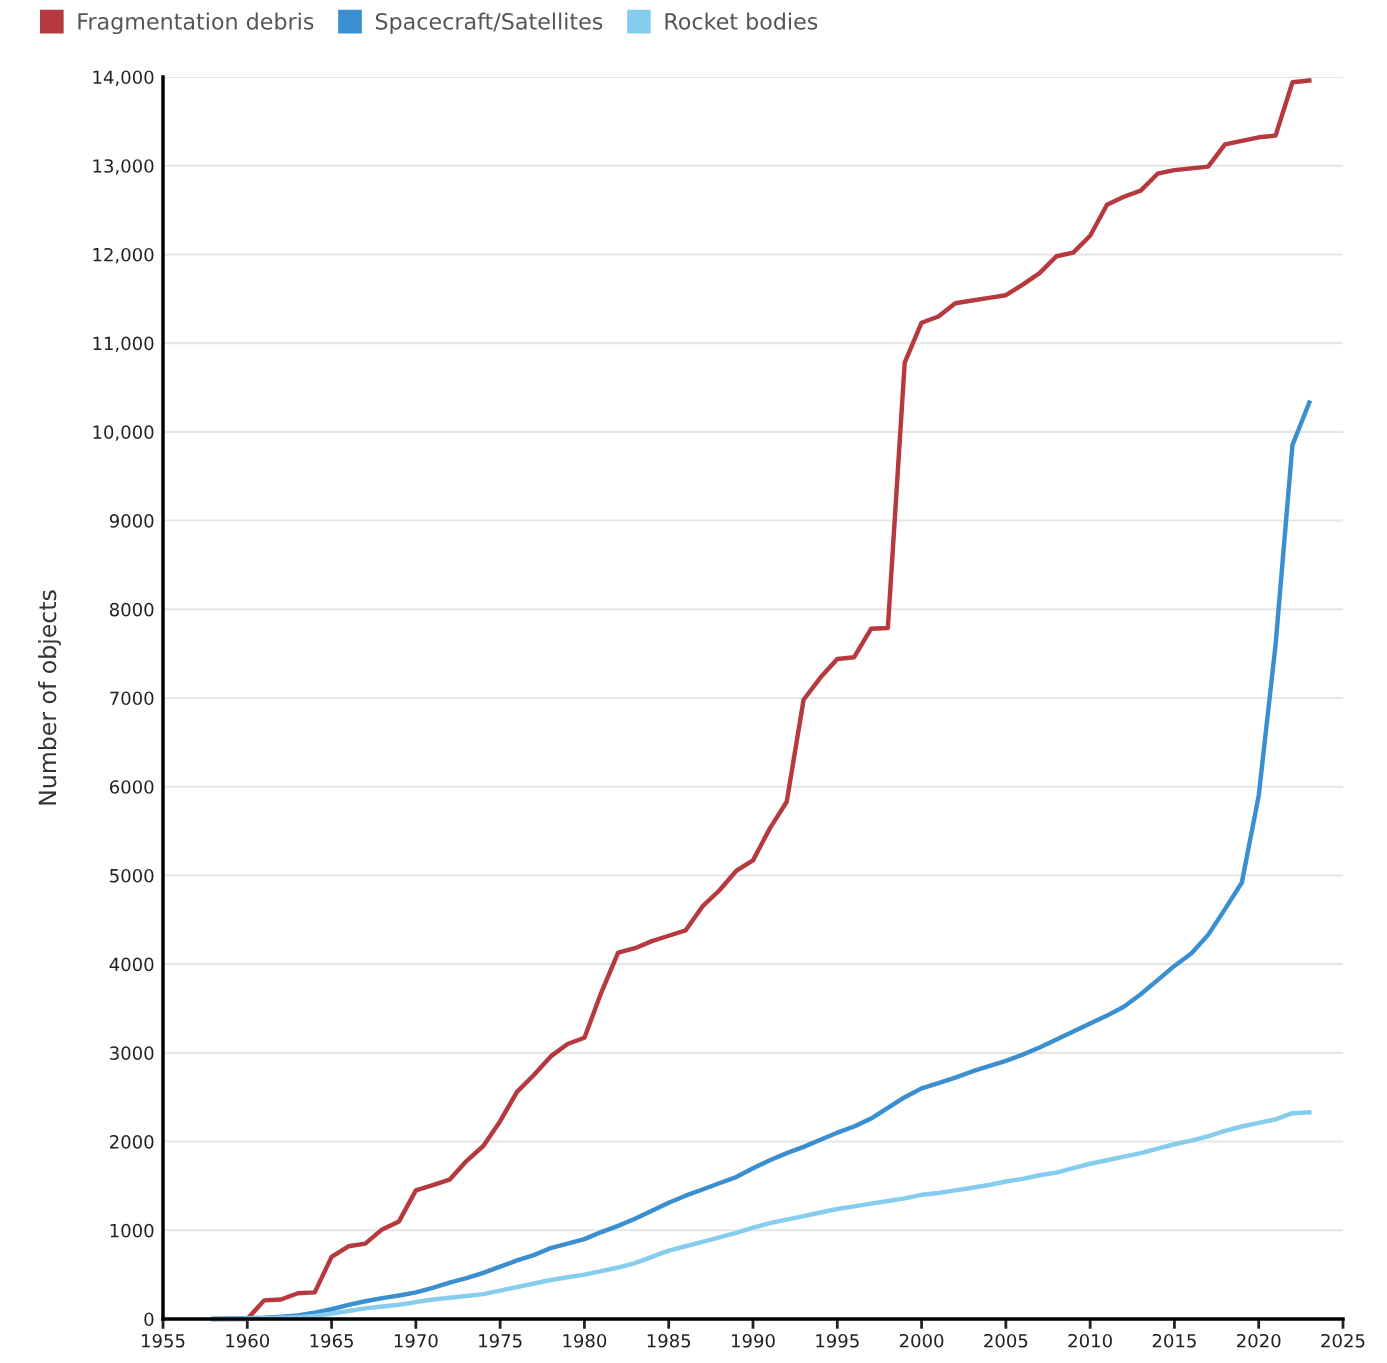 Image resolution: width=1387 pixels, height=1363 pixels. I want to click on y-tick-label: 6000, so click(131, 787).